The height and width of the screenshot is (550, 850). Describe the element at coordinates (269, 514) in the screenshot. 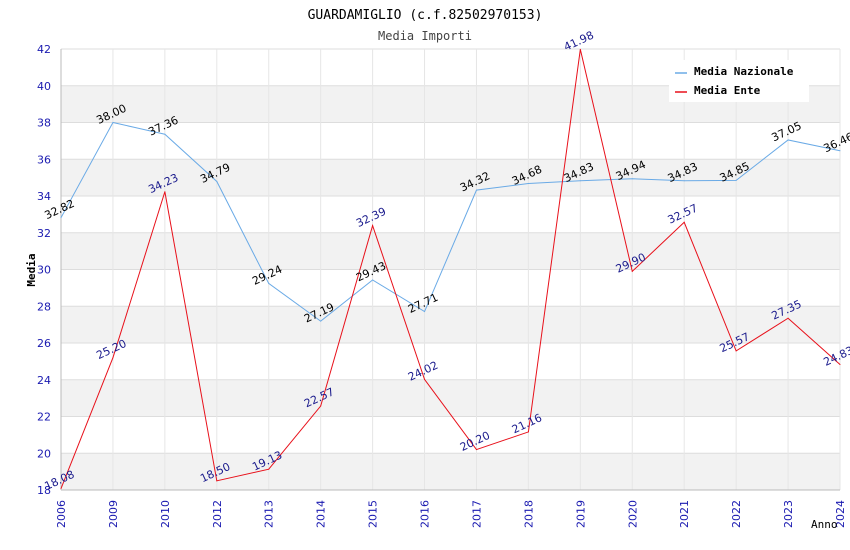

I see `x-tick-label: 2013` at that location.